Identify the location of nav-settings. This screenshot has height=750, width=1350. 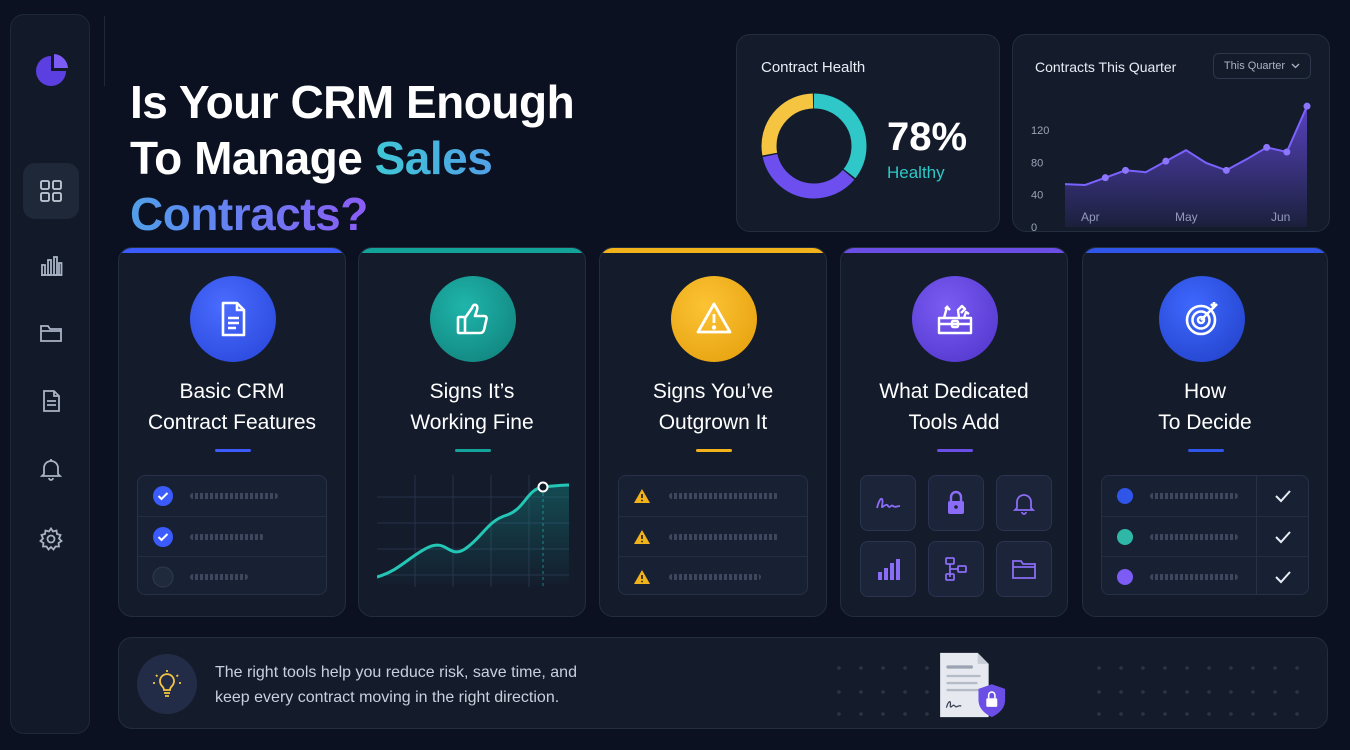
(51, 539).